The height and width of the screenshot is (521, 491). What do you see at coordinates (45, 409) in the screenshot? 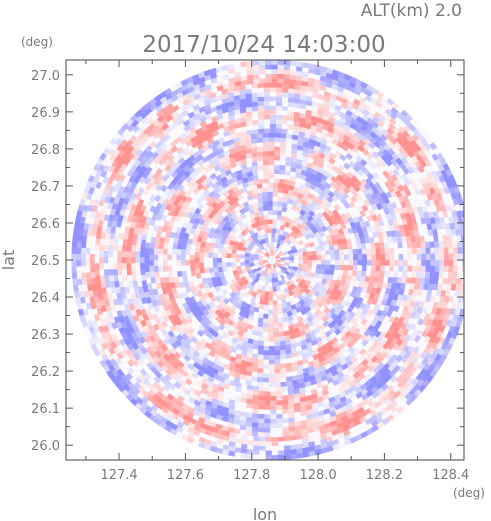
I see `y-tick-label: 26.1` at bounding box center [45, 409].